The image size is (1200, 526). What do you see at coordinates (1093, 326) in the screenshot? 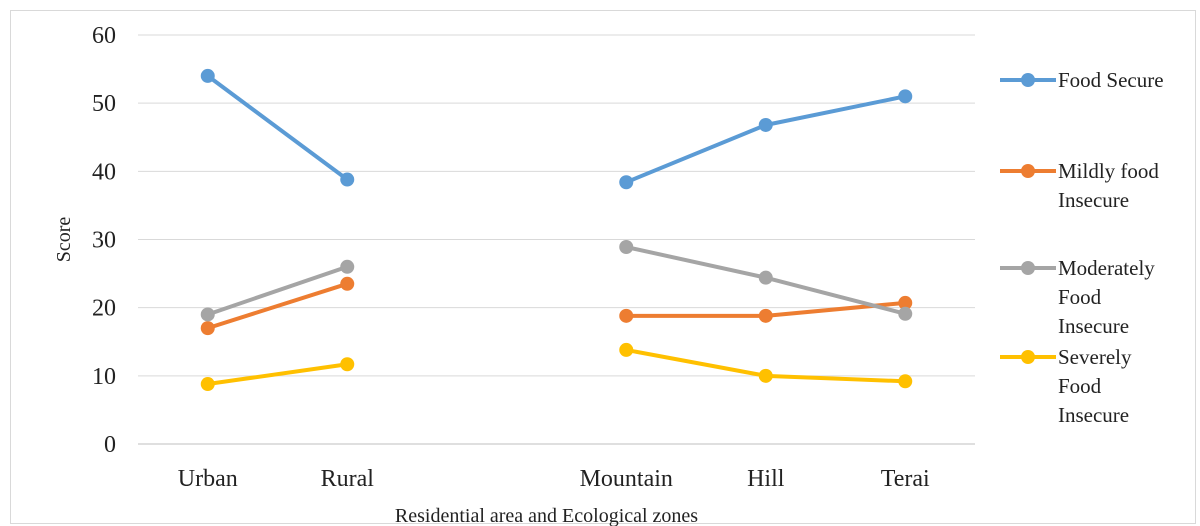
I see `legend-label-2: Insecure` at bounding box center [1093, 326].